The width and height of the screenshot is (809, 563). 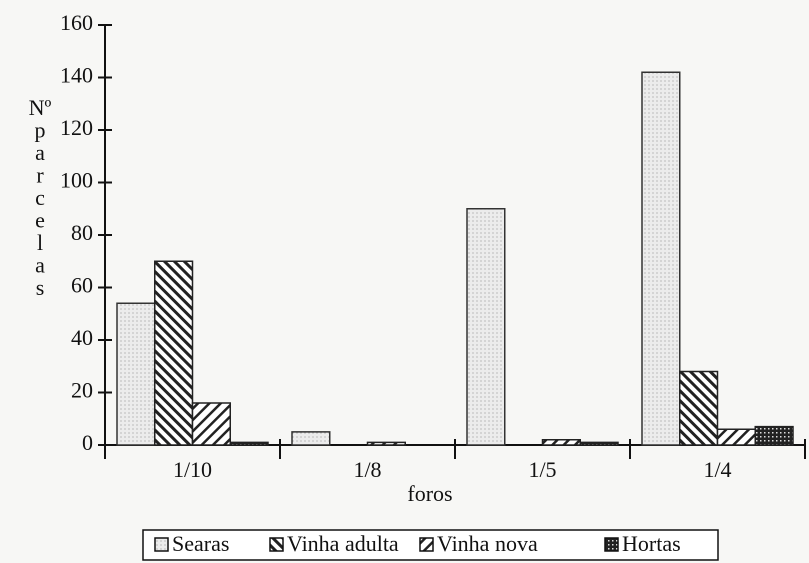 I want to click on legend-label: Vinha adulta, so click(x=343, y=543).